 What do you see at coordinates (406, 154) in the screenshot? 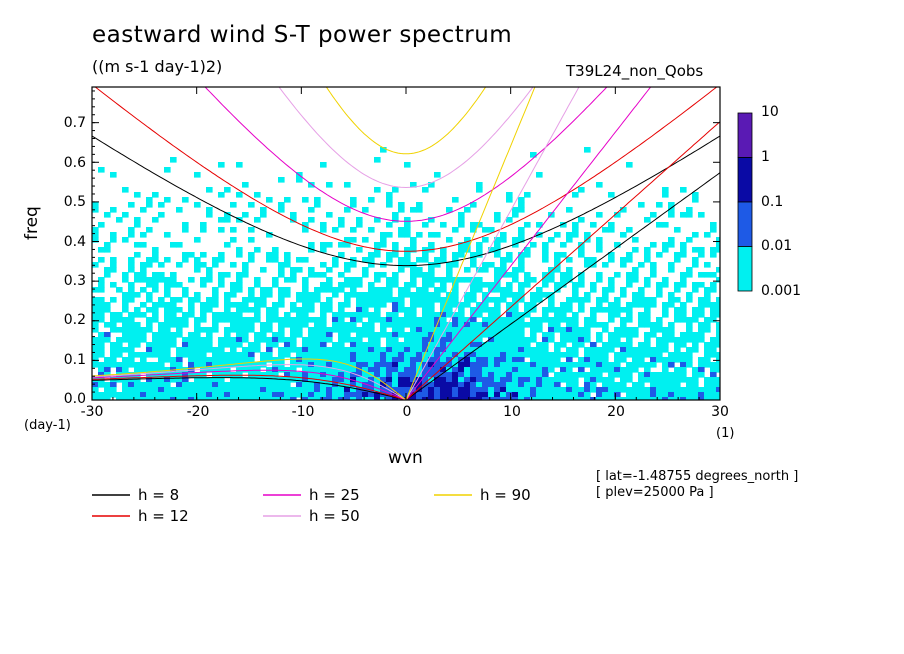
I see `inertia-gravity-curve` at bounding box center [406, 154].